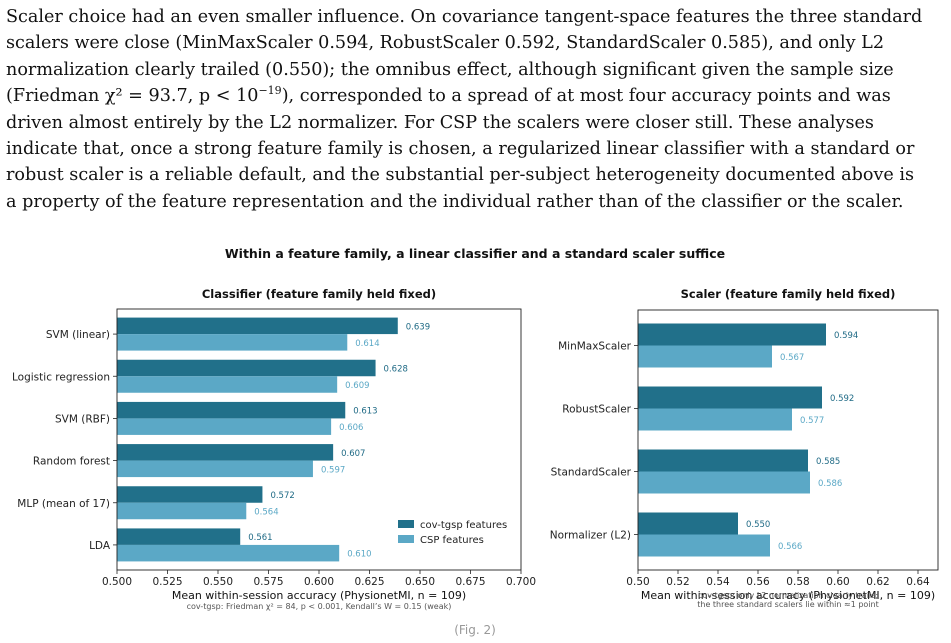  I want to click on x-tick-label: 0.650, so click(420, 582).